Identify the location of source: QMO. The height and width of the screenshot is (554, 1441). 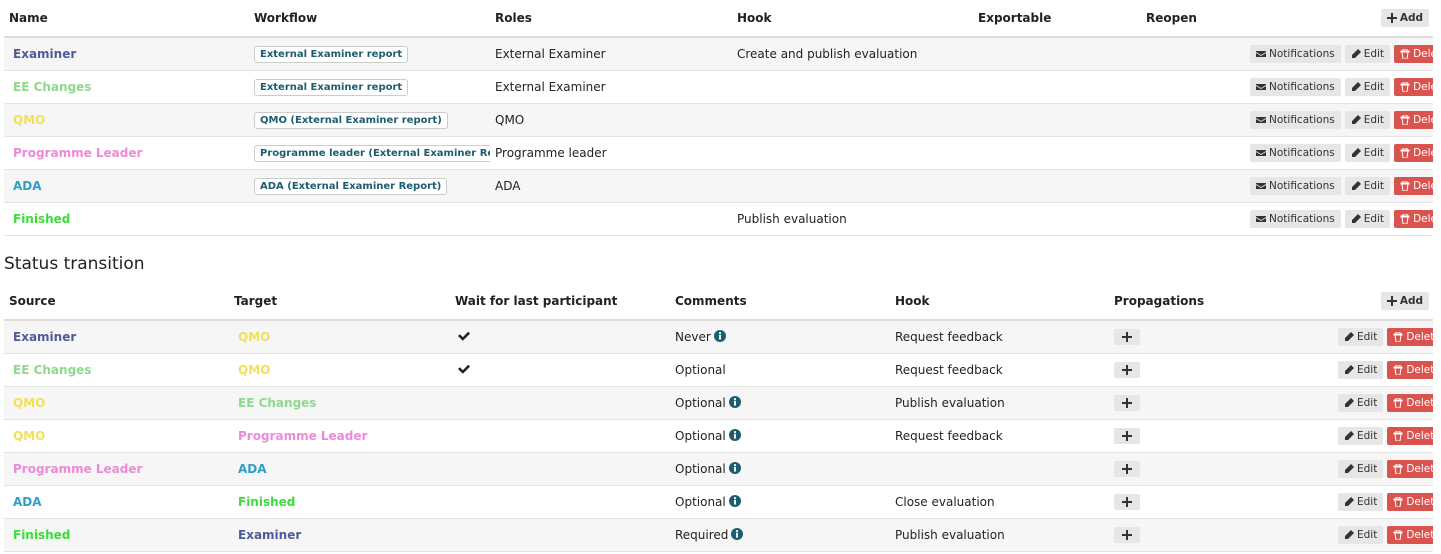
(116, 403).